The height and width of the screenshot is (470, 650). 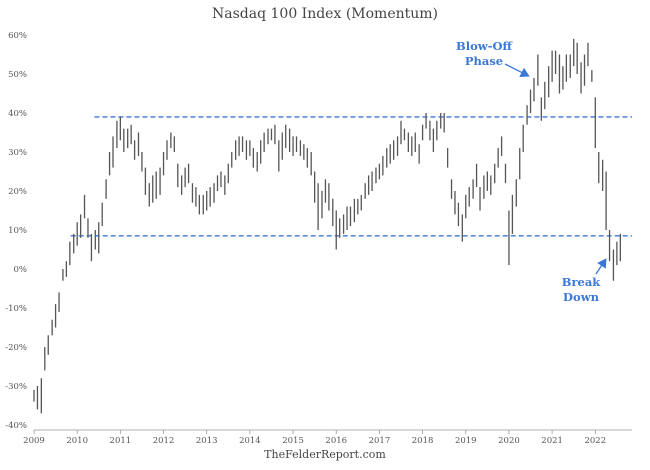 What do you see at coordinates (17, 153) in the screenshot?
I see `y-tick-label: 30%` at bounding box center [17, 153].